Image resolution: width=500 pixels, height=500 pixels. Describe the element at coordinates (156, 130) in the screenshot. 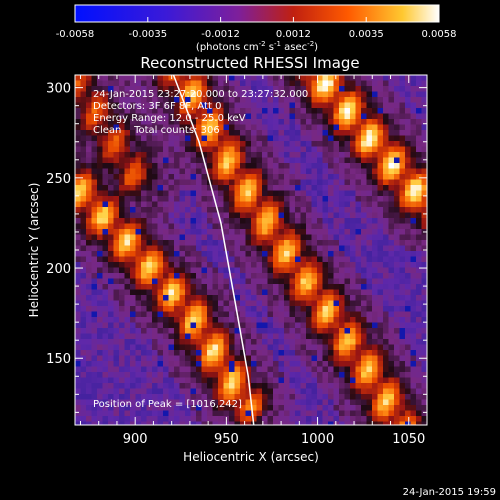

I see `annotation-method: Clean Total counts: 306` at that location.